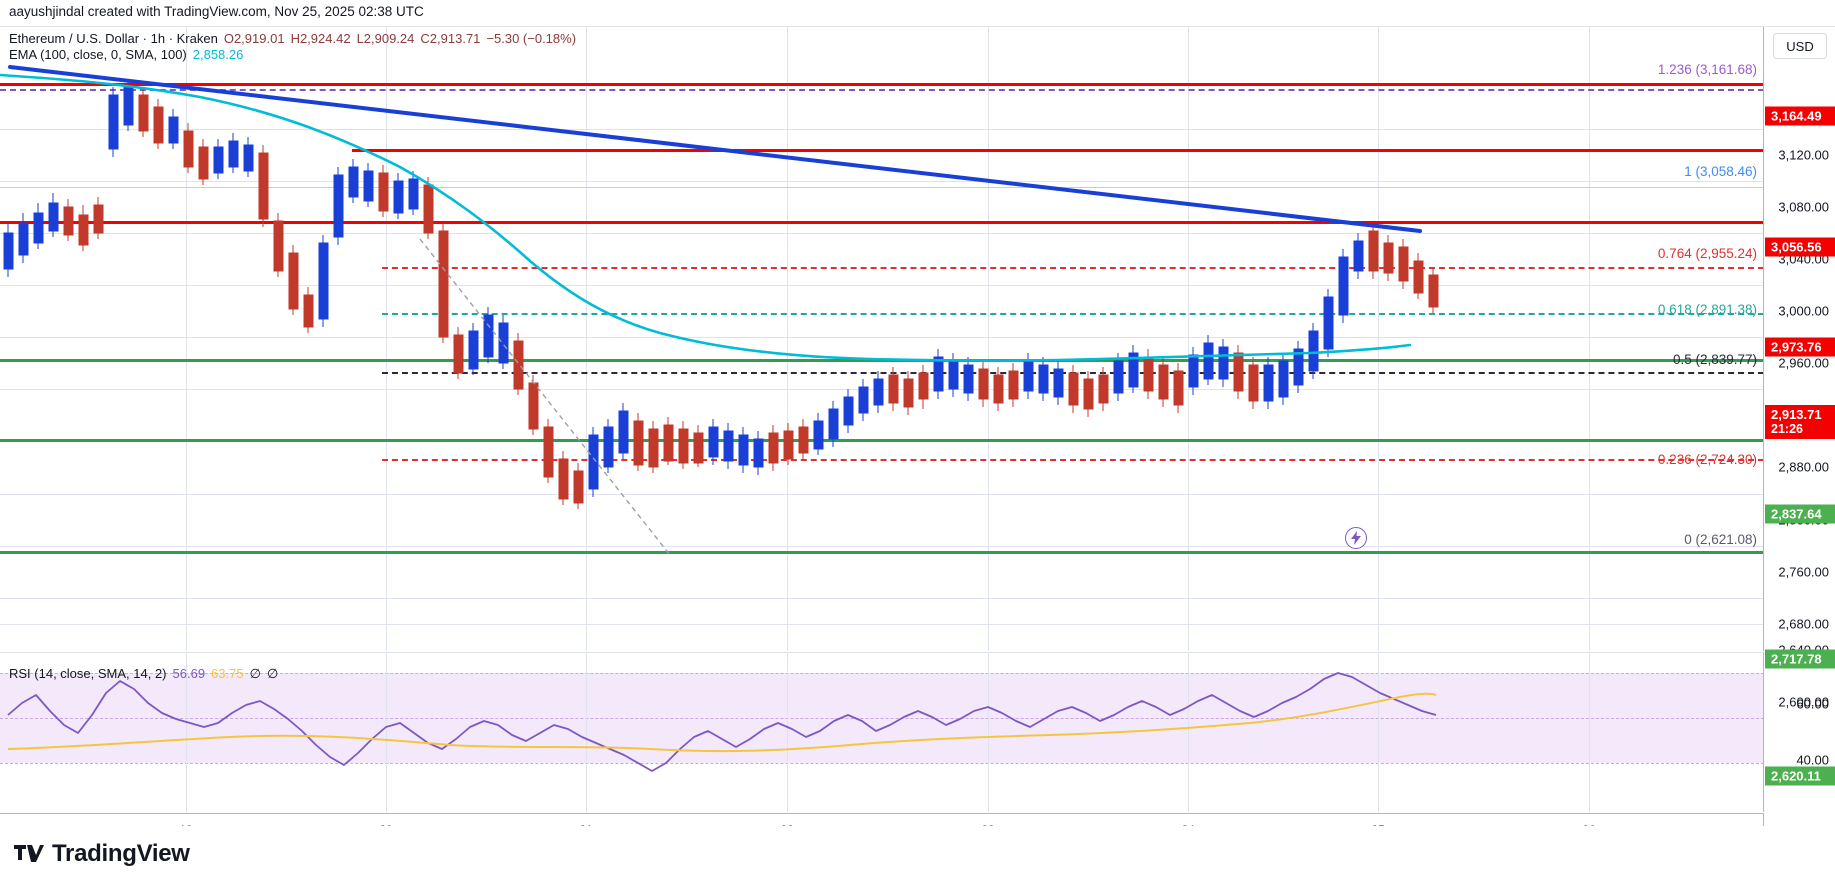 This screenshot has height=883, width=1835. Describe the element at coordinates (1803, 572) in the screenshot. I see `price-tick: 2,760.00` at that location.